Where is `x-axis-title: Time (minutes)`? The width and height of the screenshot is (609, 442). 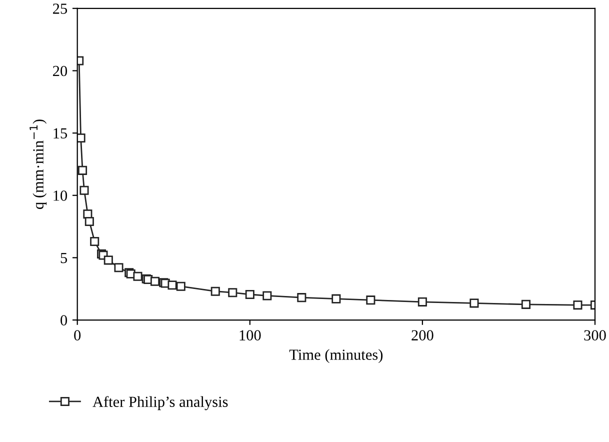
x-axis-title: Time (minutes) is located at coordinates (336, 356).